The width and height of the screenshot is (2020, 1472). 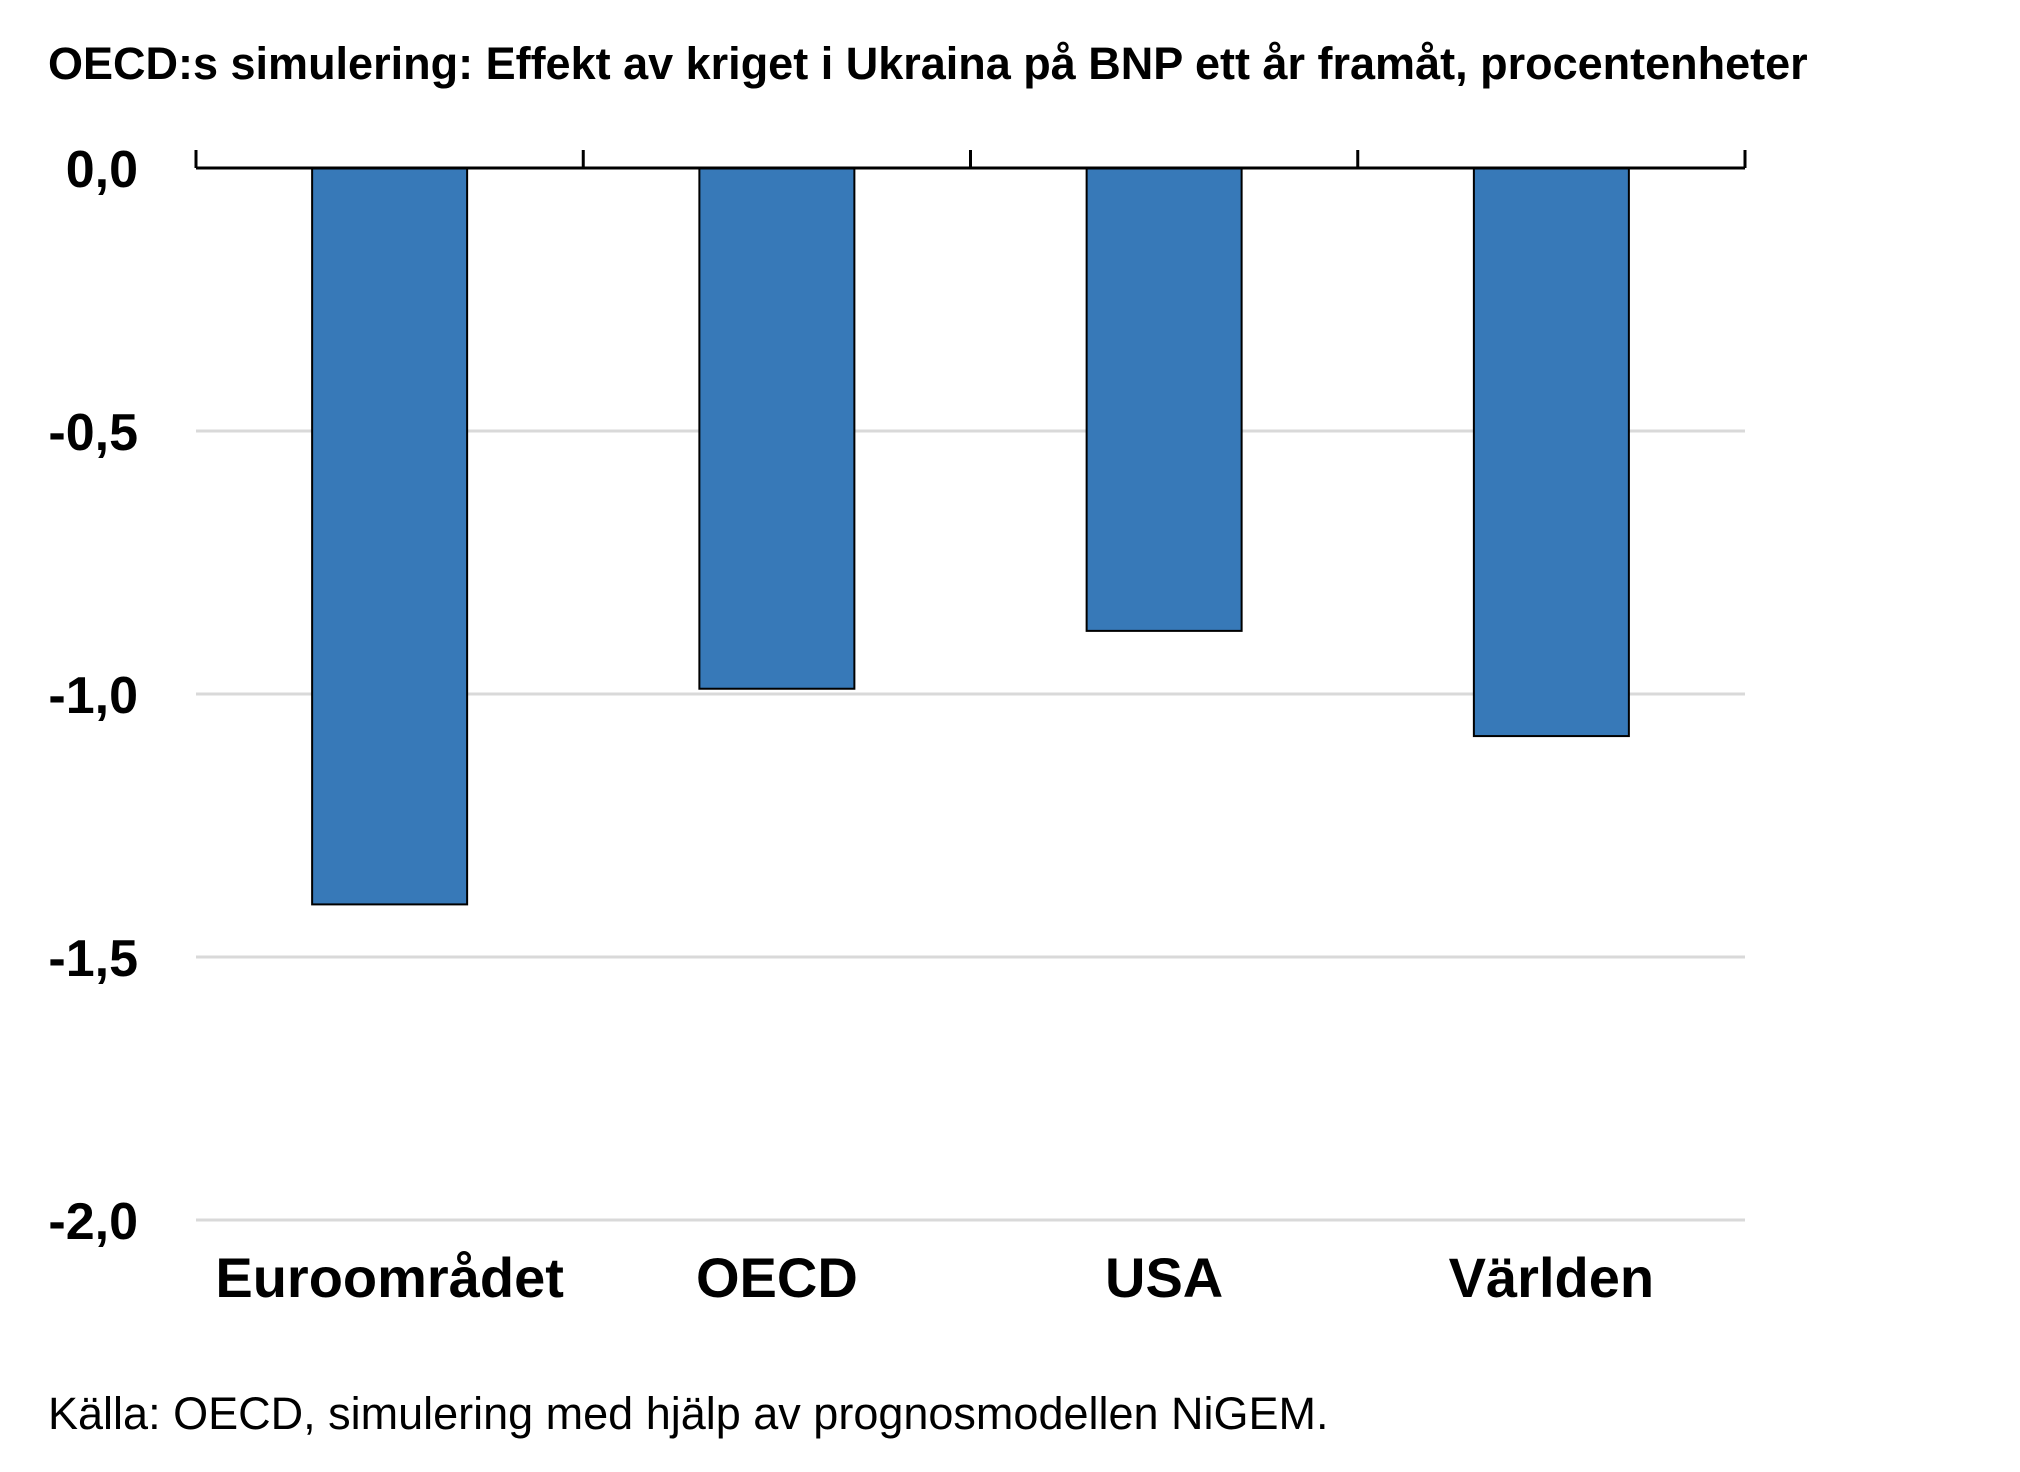 What do you see at coordinates (102, 170) in the screenshot?
I see `y-tick-label: 0,0` at bounding box center [102, 170].